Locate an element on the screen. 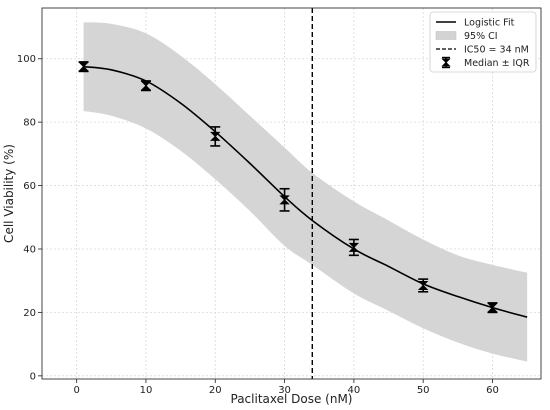 Image resolution: width=550 pixels, height=410 pixels. y-tick-label: 100 is located at coordinates (26, 59).